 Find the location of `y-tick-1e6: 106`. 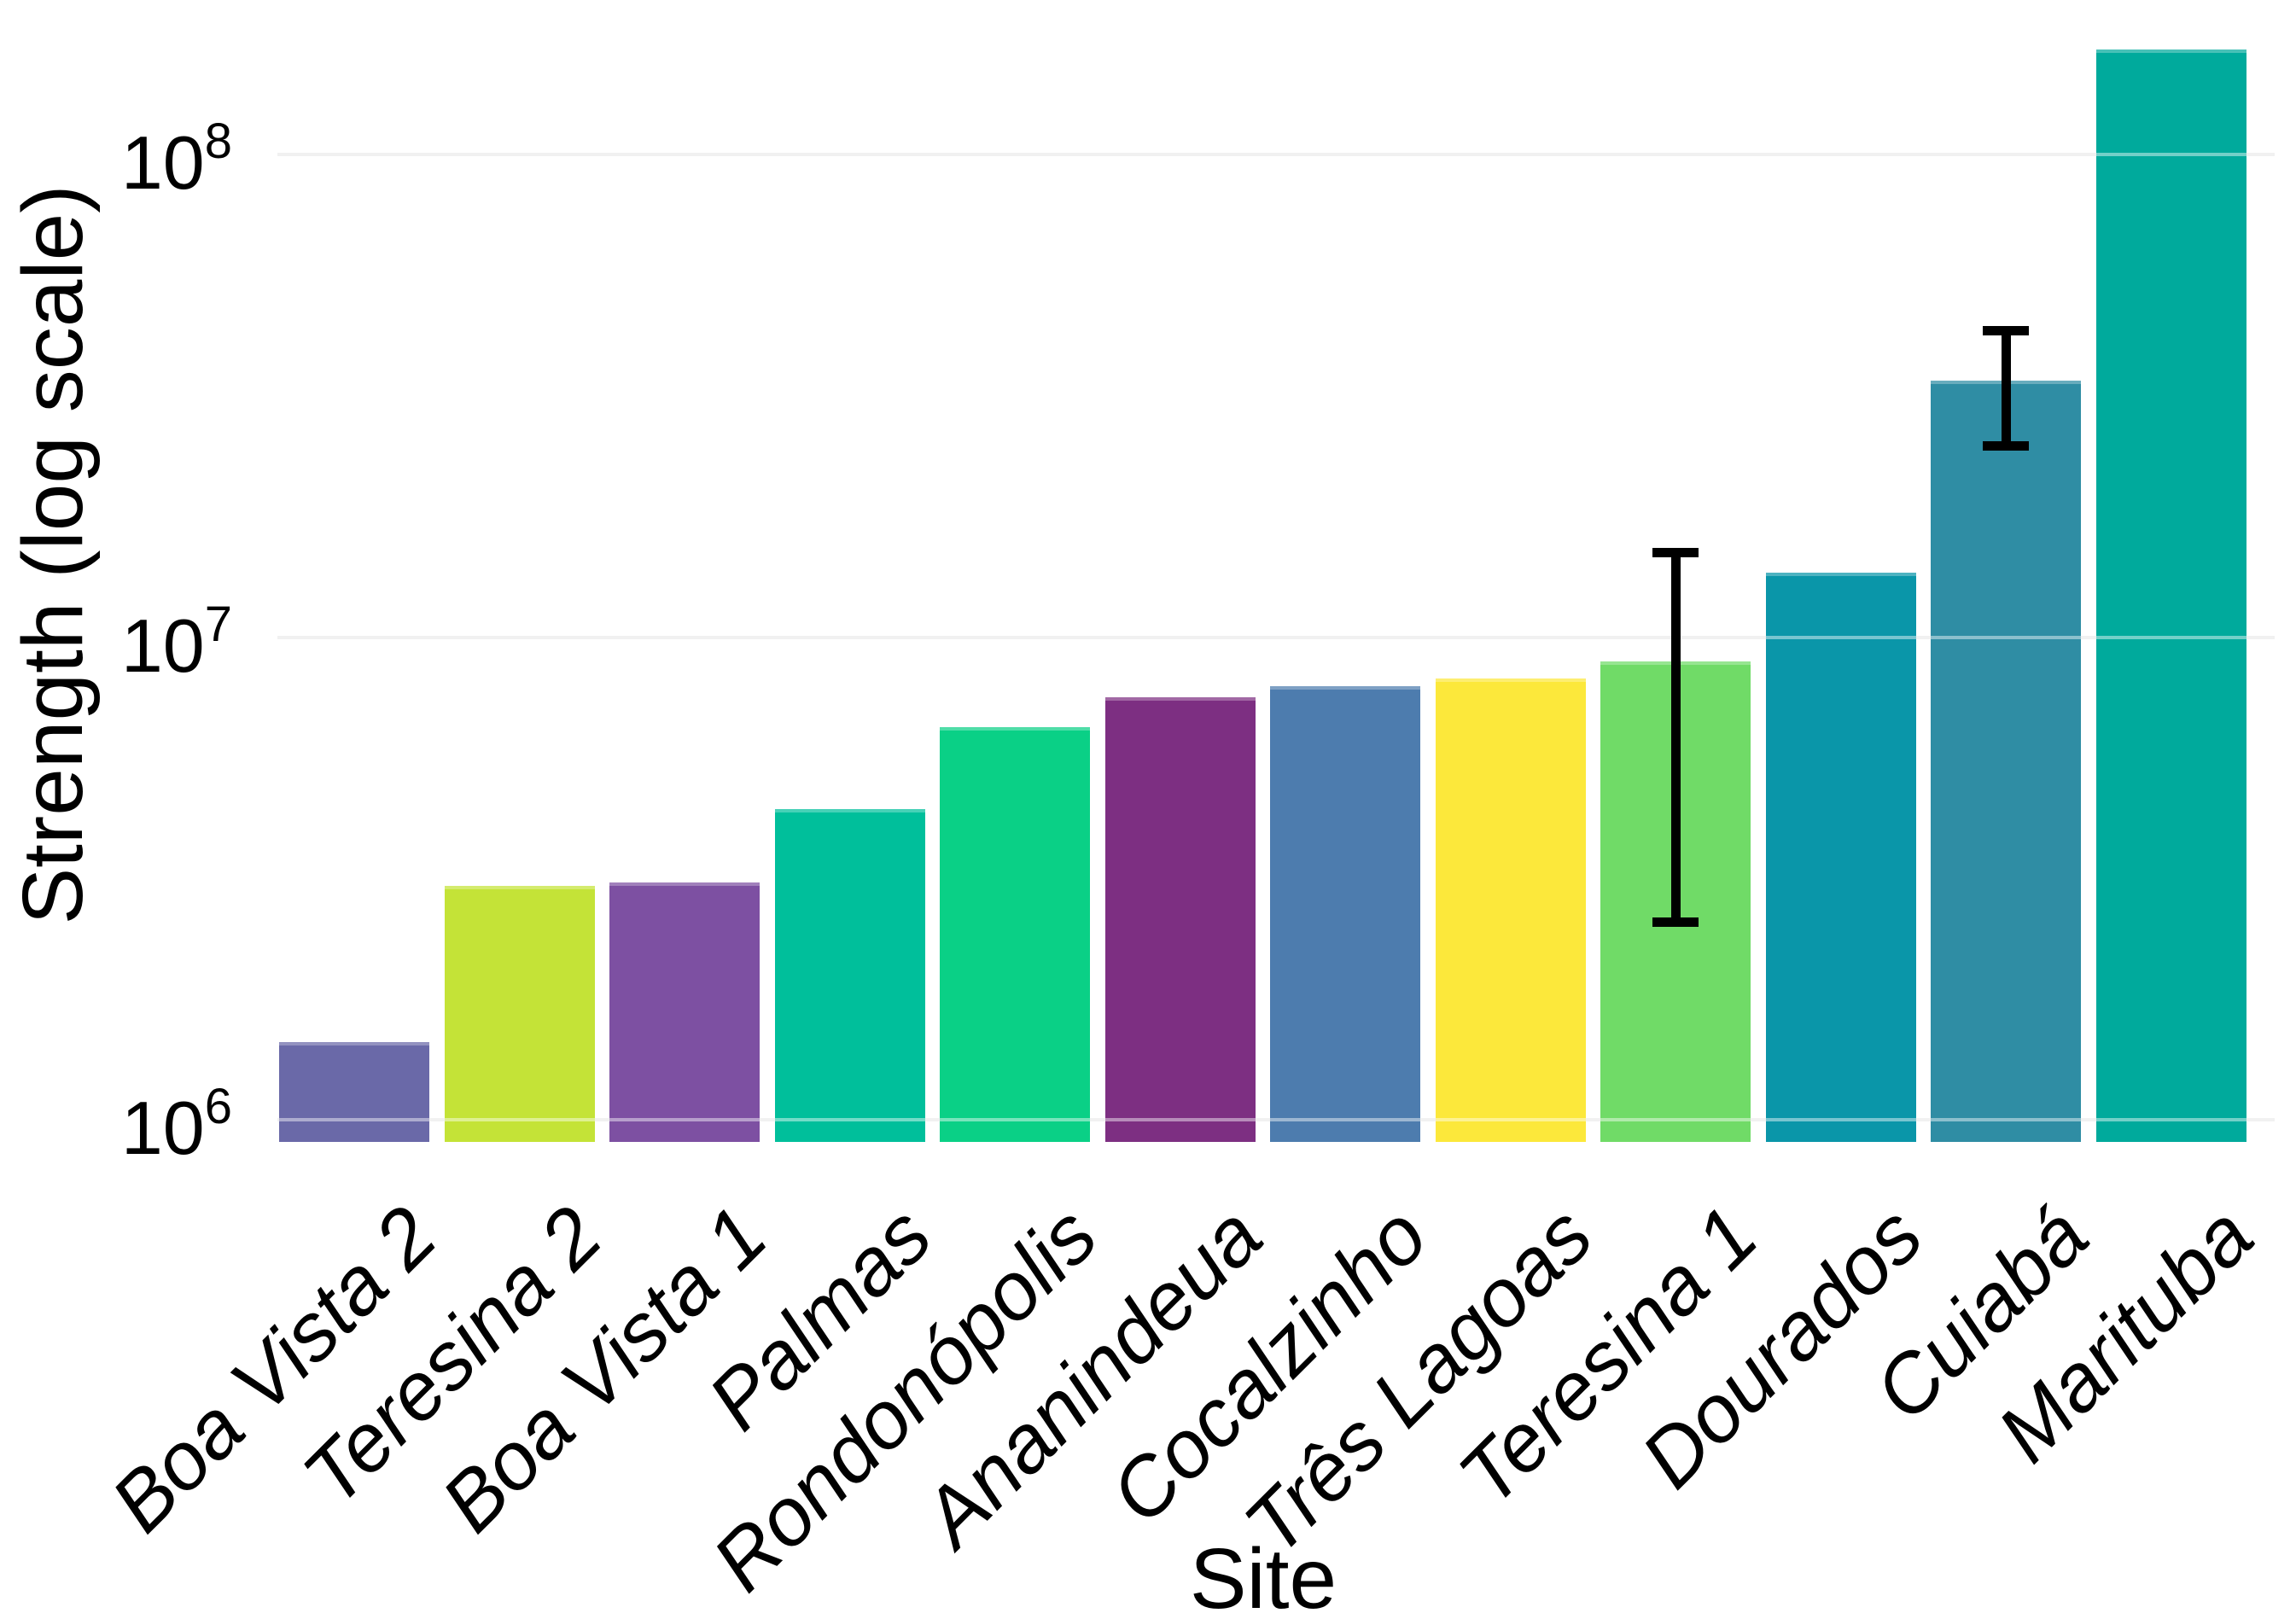

y-tick-1e6: 106 is located at coordinates (177, 1124).